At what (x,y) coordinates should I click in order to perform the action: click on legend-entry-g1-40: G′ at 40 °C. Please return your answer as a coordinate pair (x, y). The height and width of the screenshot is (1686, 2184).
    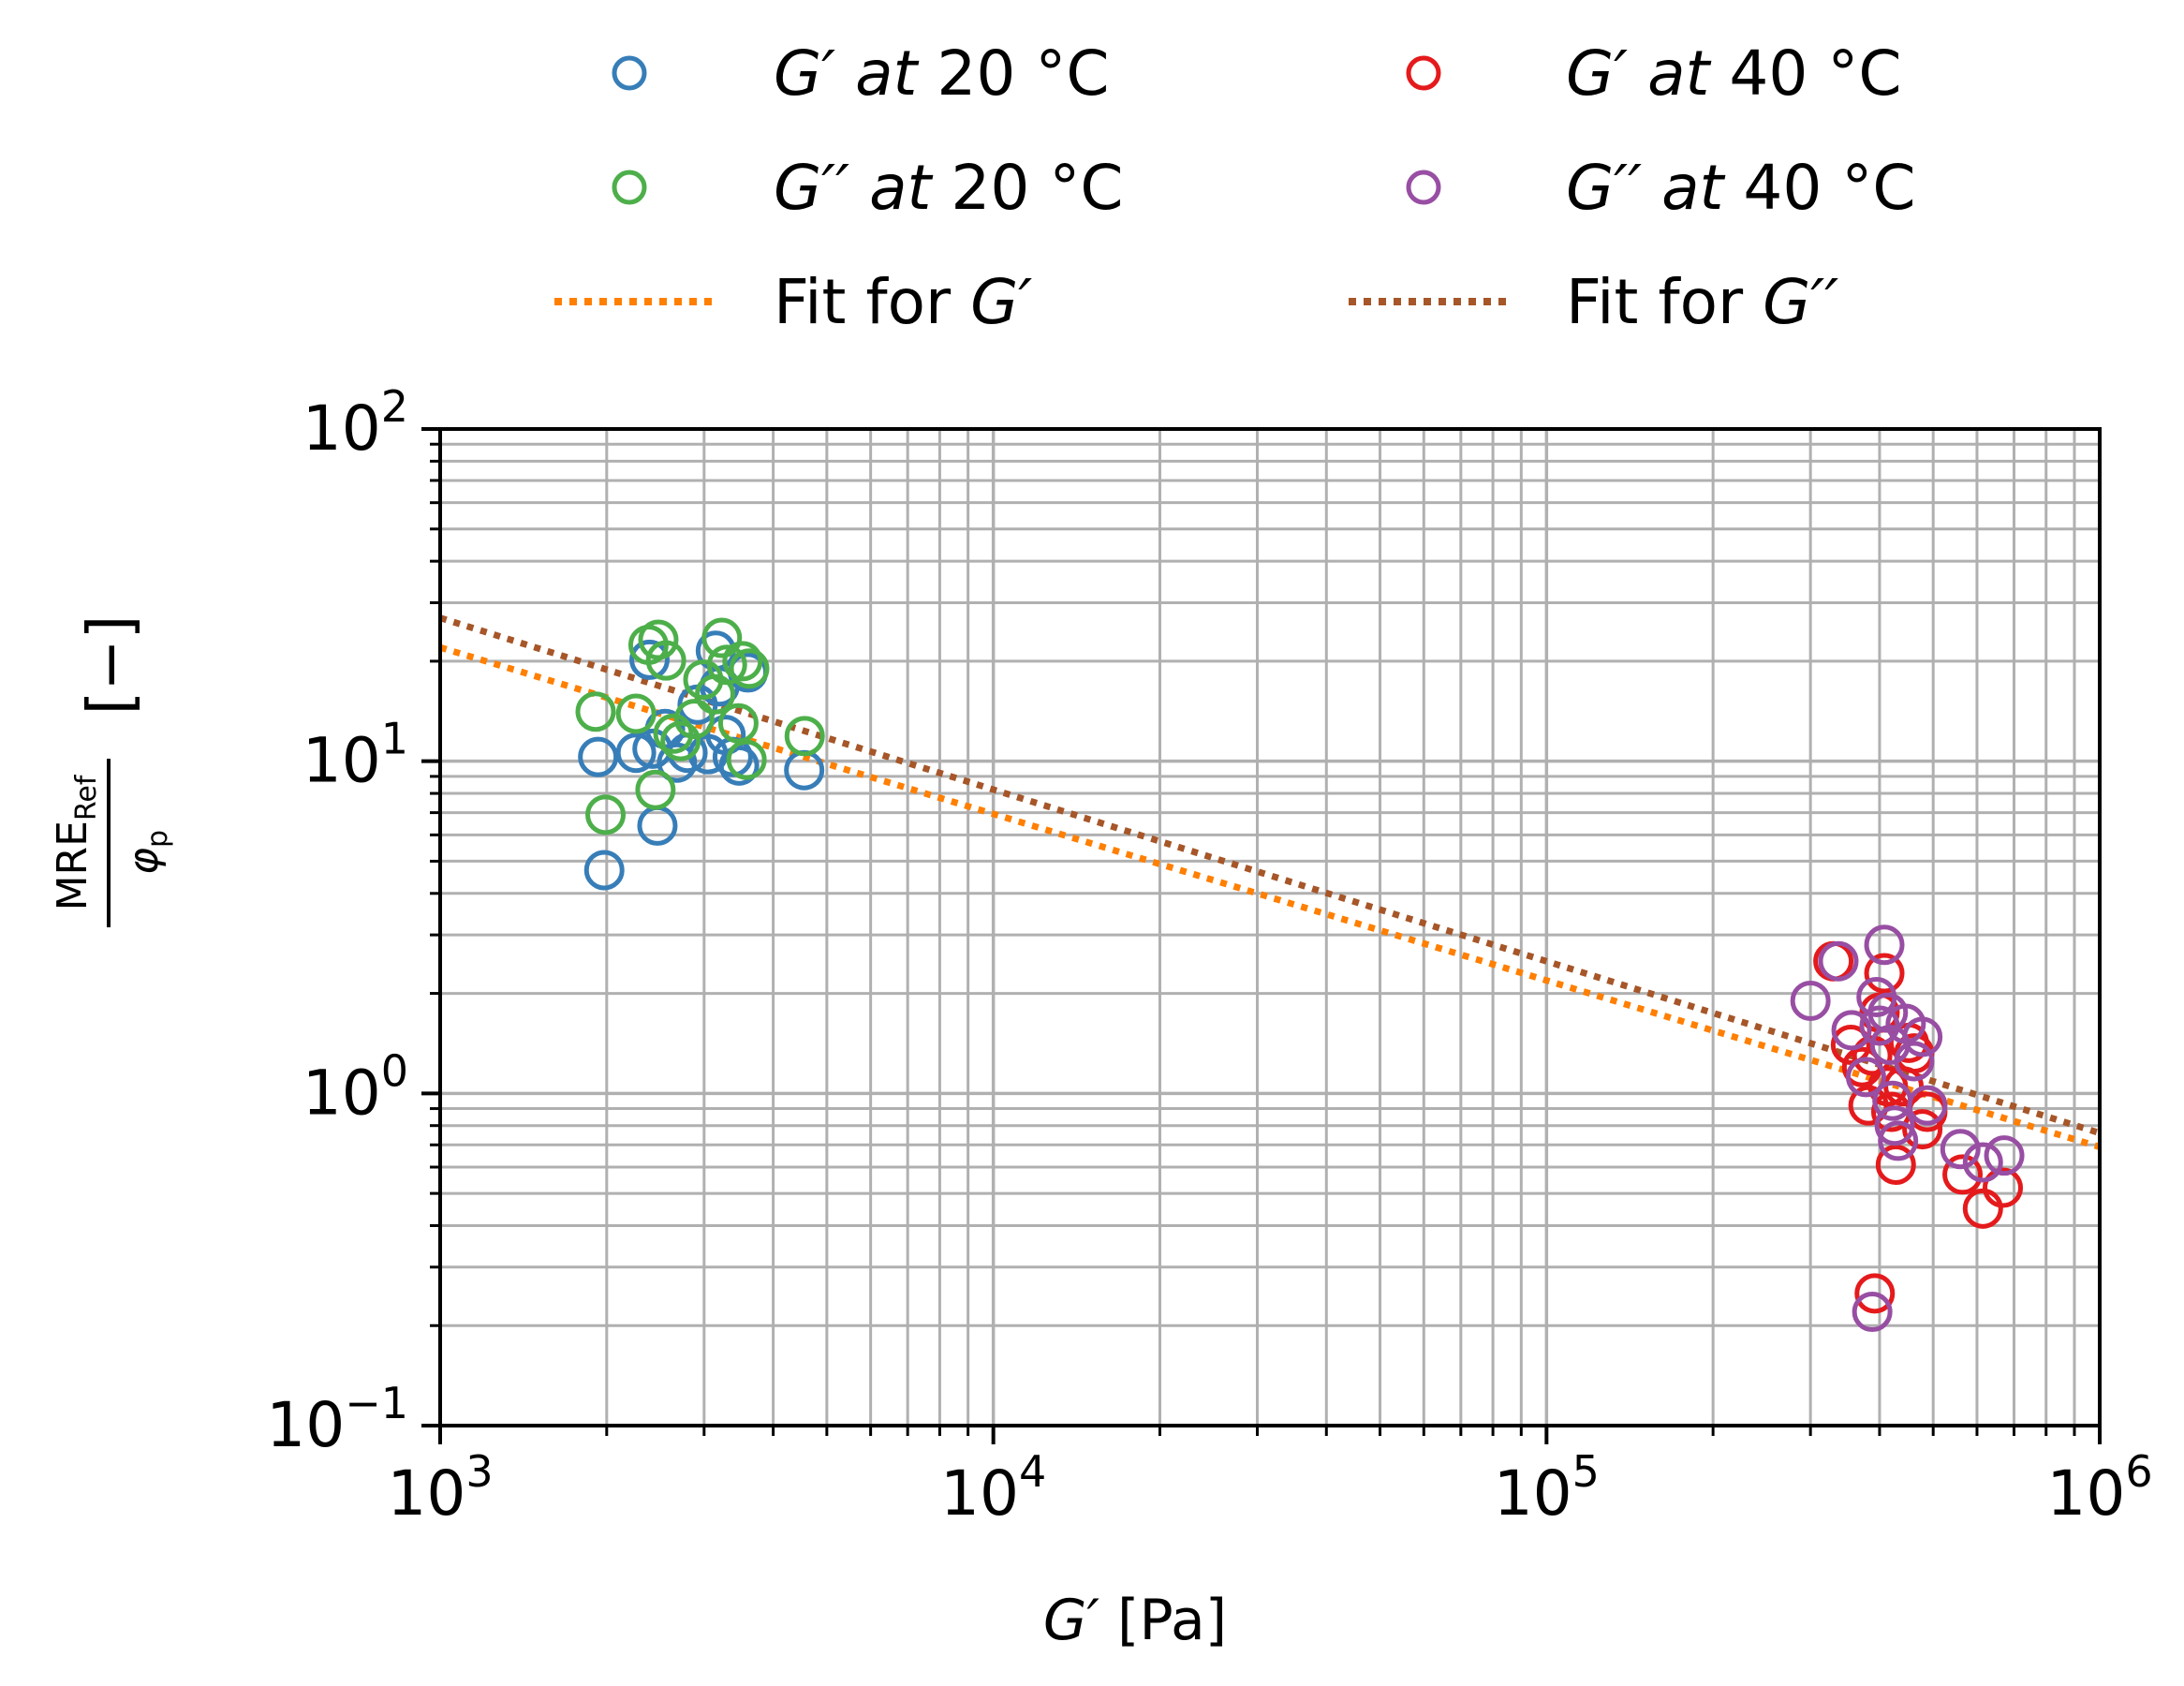
    Looking at the image, I should click on (1653, 73).